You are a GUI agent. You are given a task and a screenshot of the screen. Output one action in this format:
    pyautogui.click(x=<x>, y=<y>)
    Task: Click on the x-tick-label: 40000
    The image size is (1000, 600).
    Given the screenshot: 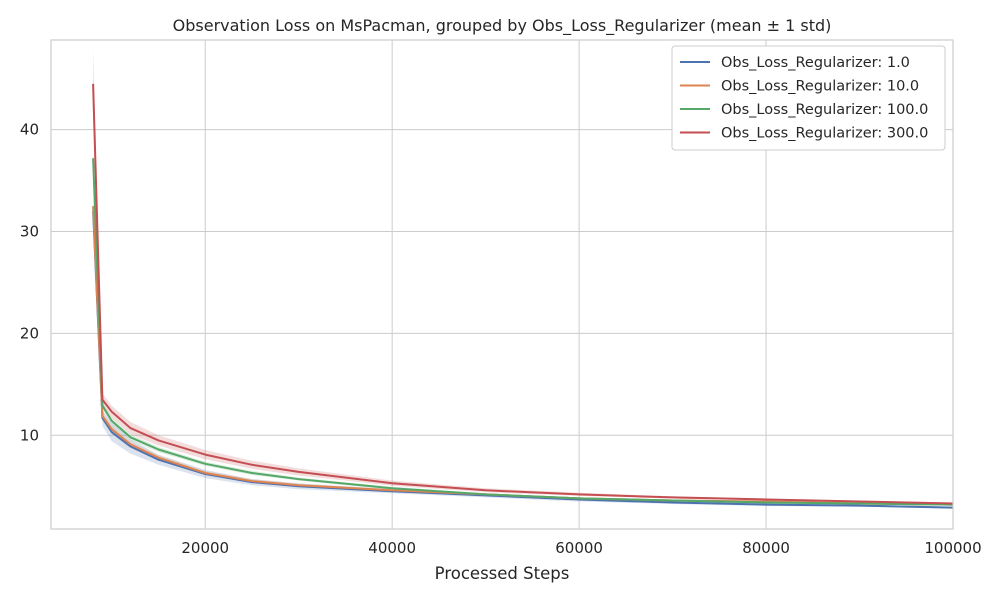 What is the action you would take?
    pyautogui.click(x=392, y=548)
    